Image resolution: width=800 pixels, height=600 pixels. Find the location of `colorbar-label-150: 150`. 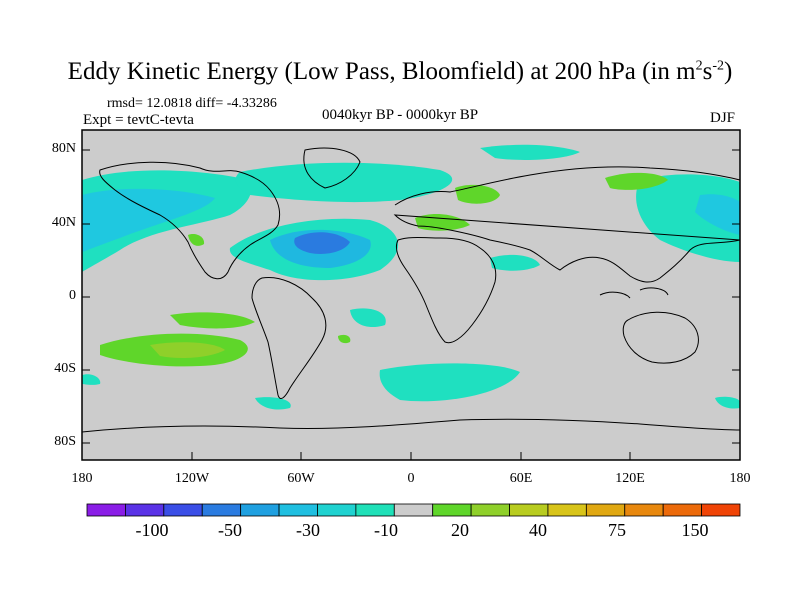

colorbar-label-150: 150 is located at coordinates (695, 530).